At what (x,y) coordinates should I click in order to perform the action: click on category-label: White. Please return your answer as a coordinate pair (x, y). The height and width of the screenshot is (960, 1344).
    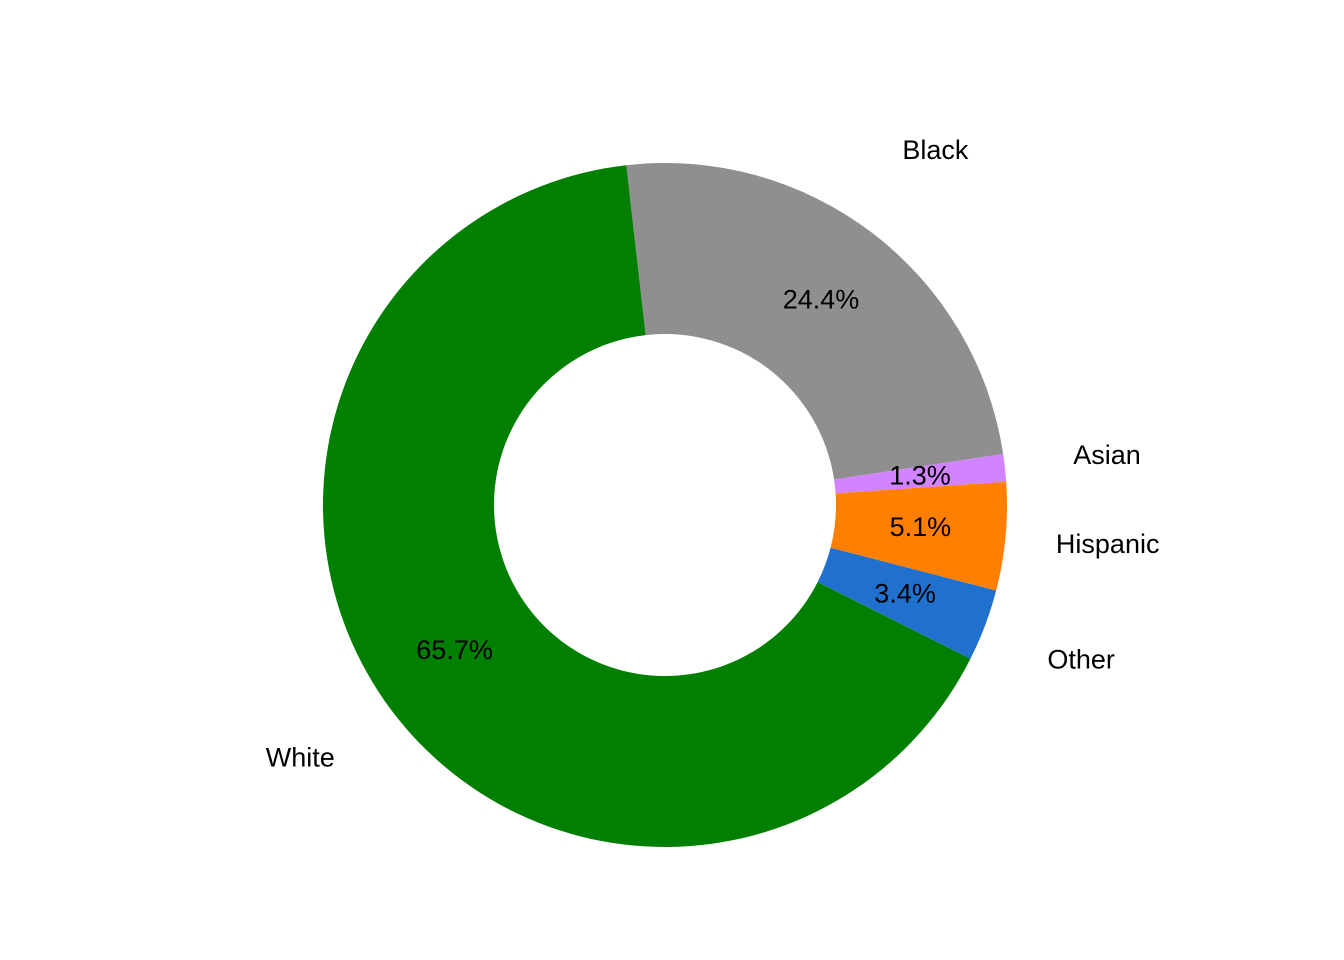
    Looking at the image, I should click on (300, 757).